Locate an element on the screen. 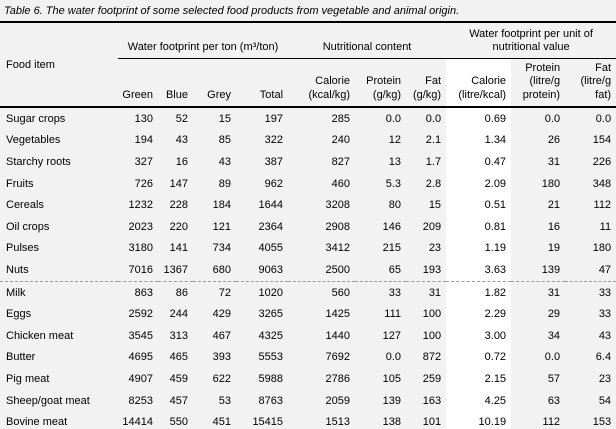  value-cell: 2364 is located at coordinates (271, 226).